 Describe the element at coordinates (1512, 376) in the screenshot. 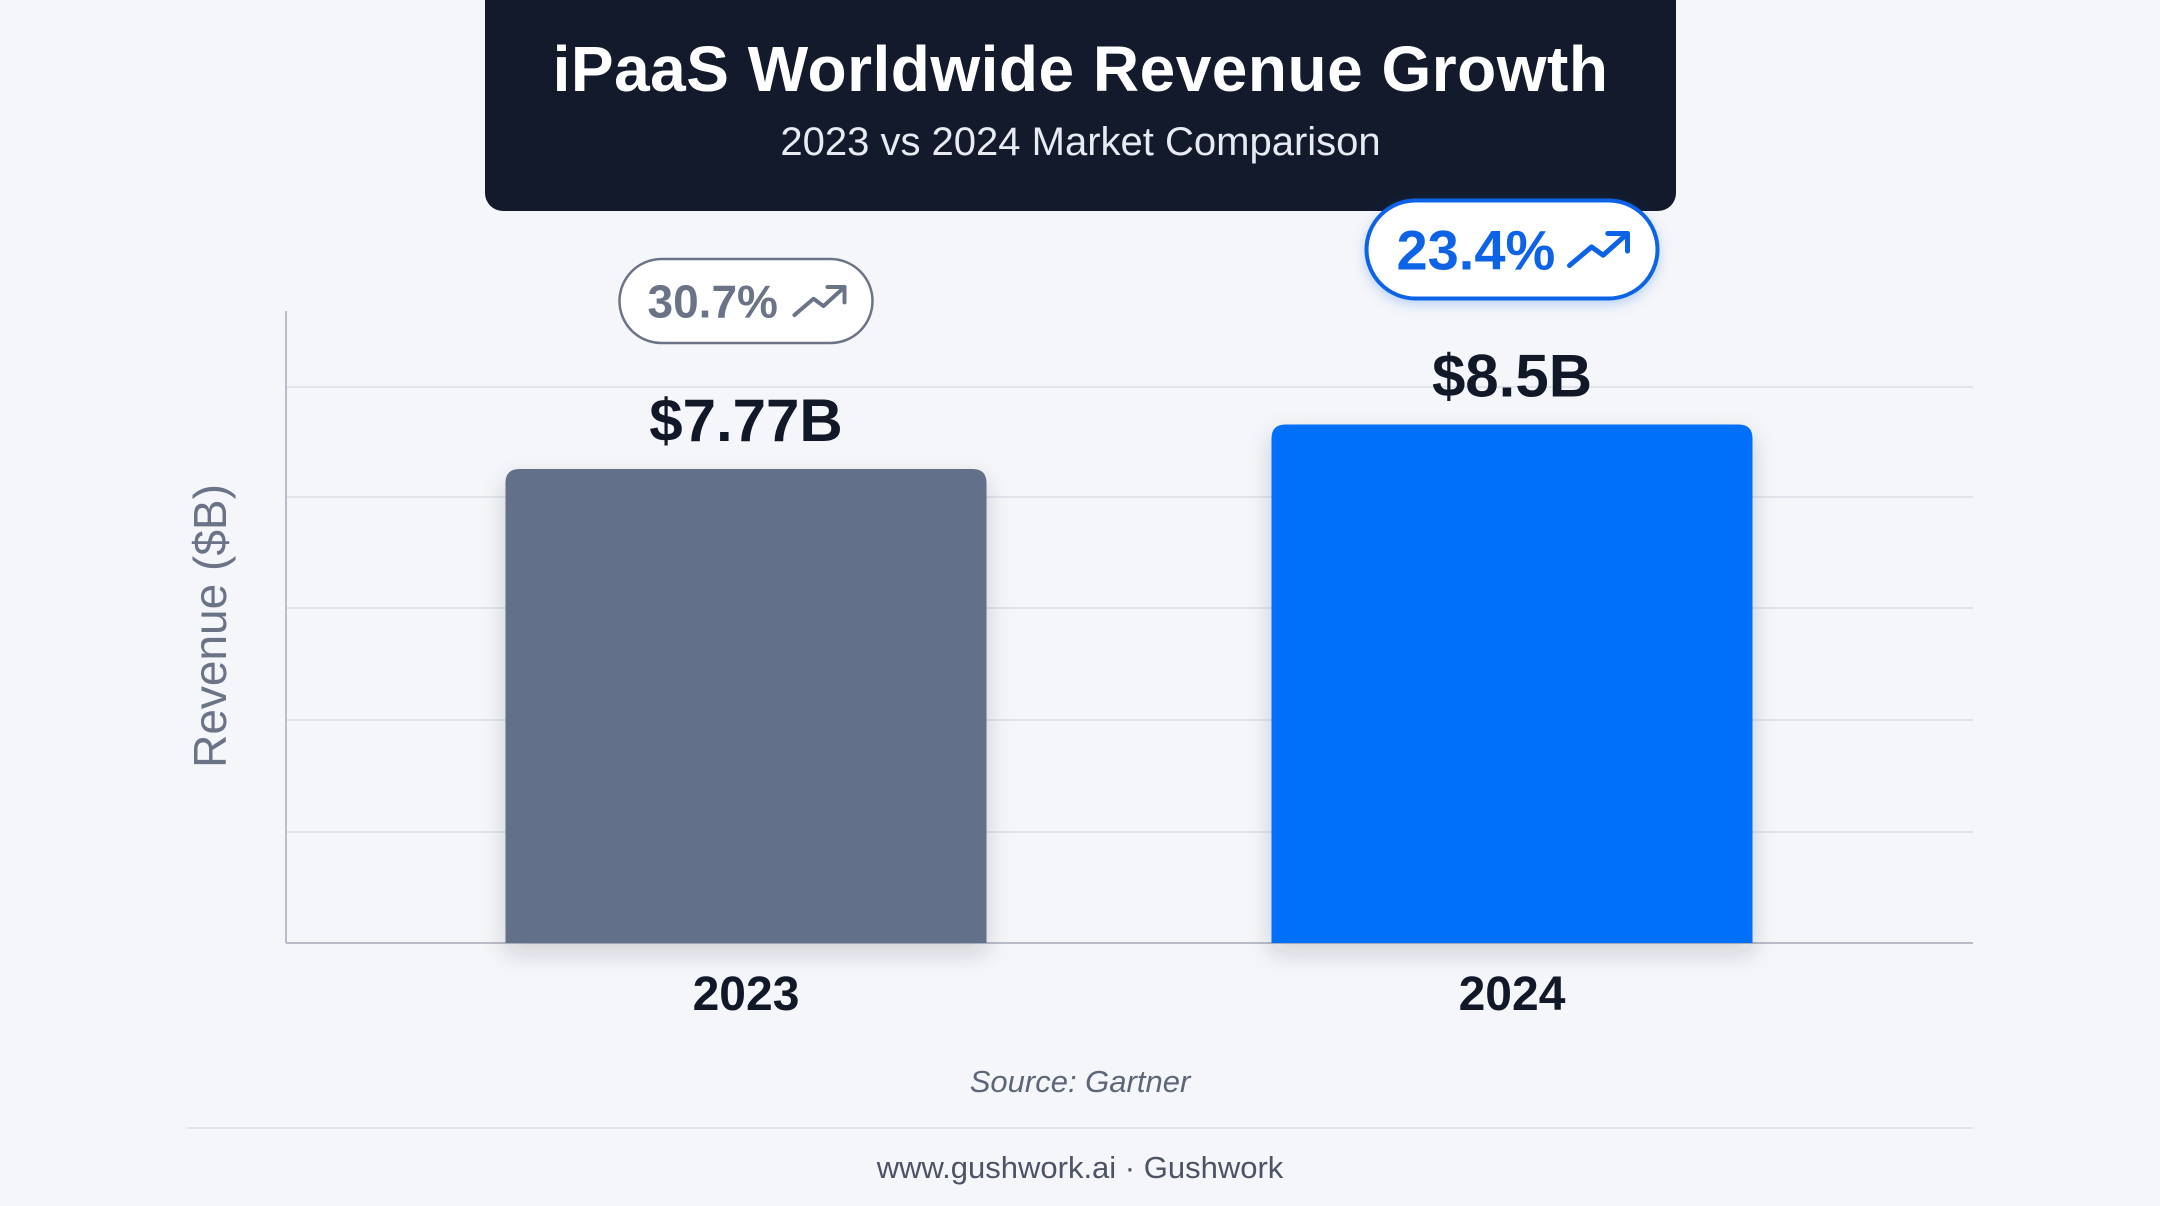

I see `value-label: $8.5B` at that location.